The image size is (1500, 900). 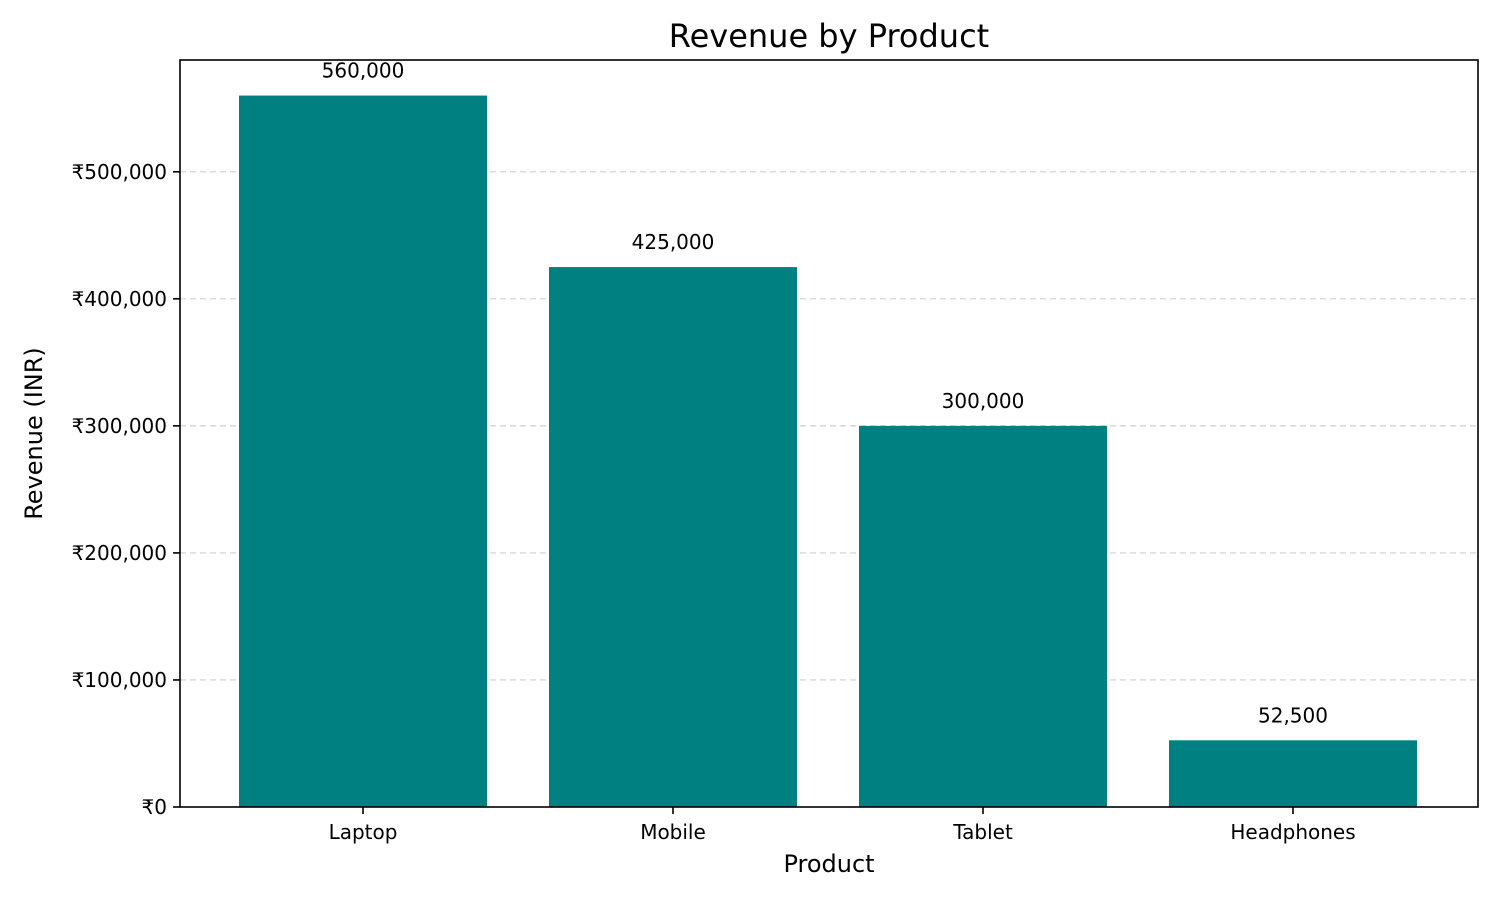 I want to click on x-tick-label: Mobile, so click(x=673, y=832).